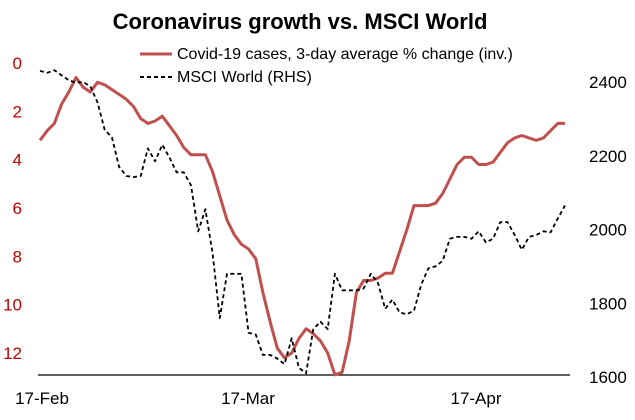 This screenshot has height=420, width=635. What do you see at coordinates (248, 398) in the screenshot?
I see `x-tick-label-1: 17-Mar` at bounding box center [248, 398].